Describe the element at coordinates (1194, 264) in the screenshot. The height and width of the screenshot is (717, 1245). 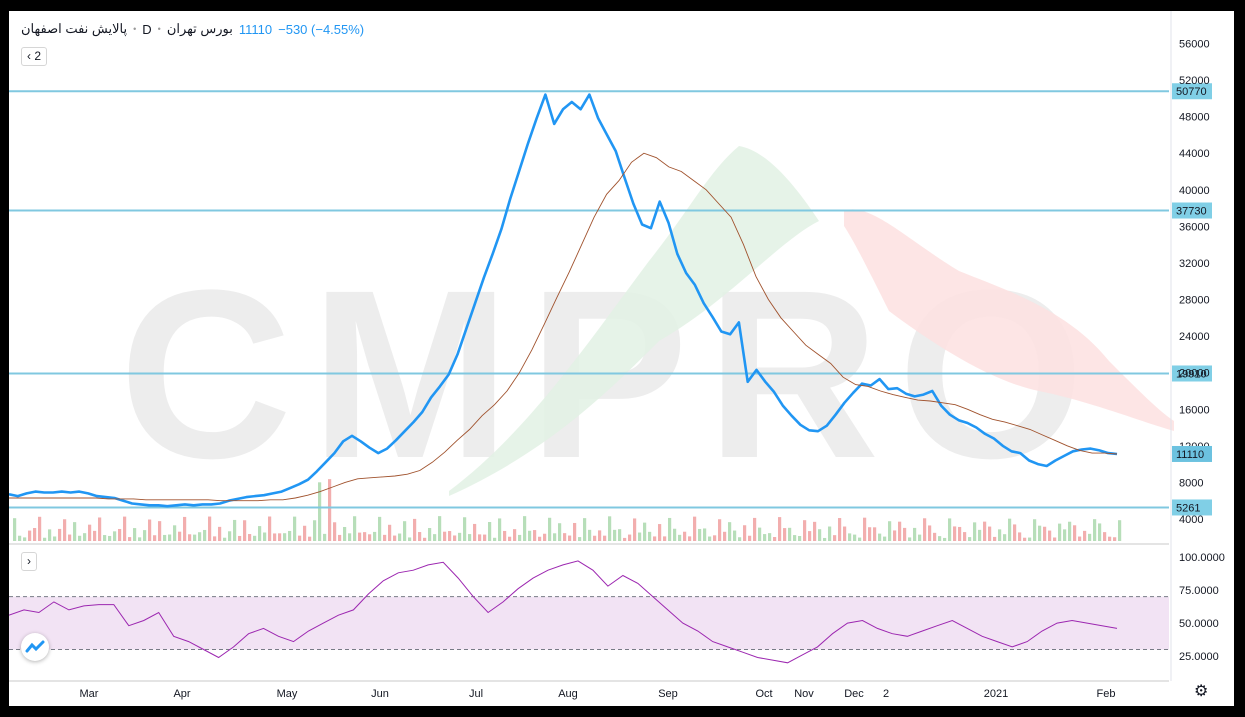
I see `price-tick-label: 32000` at that location.